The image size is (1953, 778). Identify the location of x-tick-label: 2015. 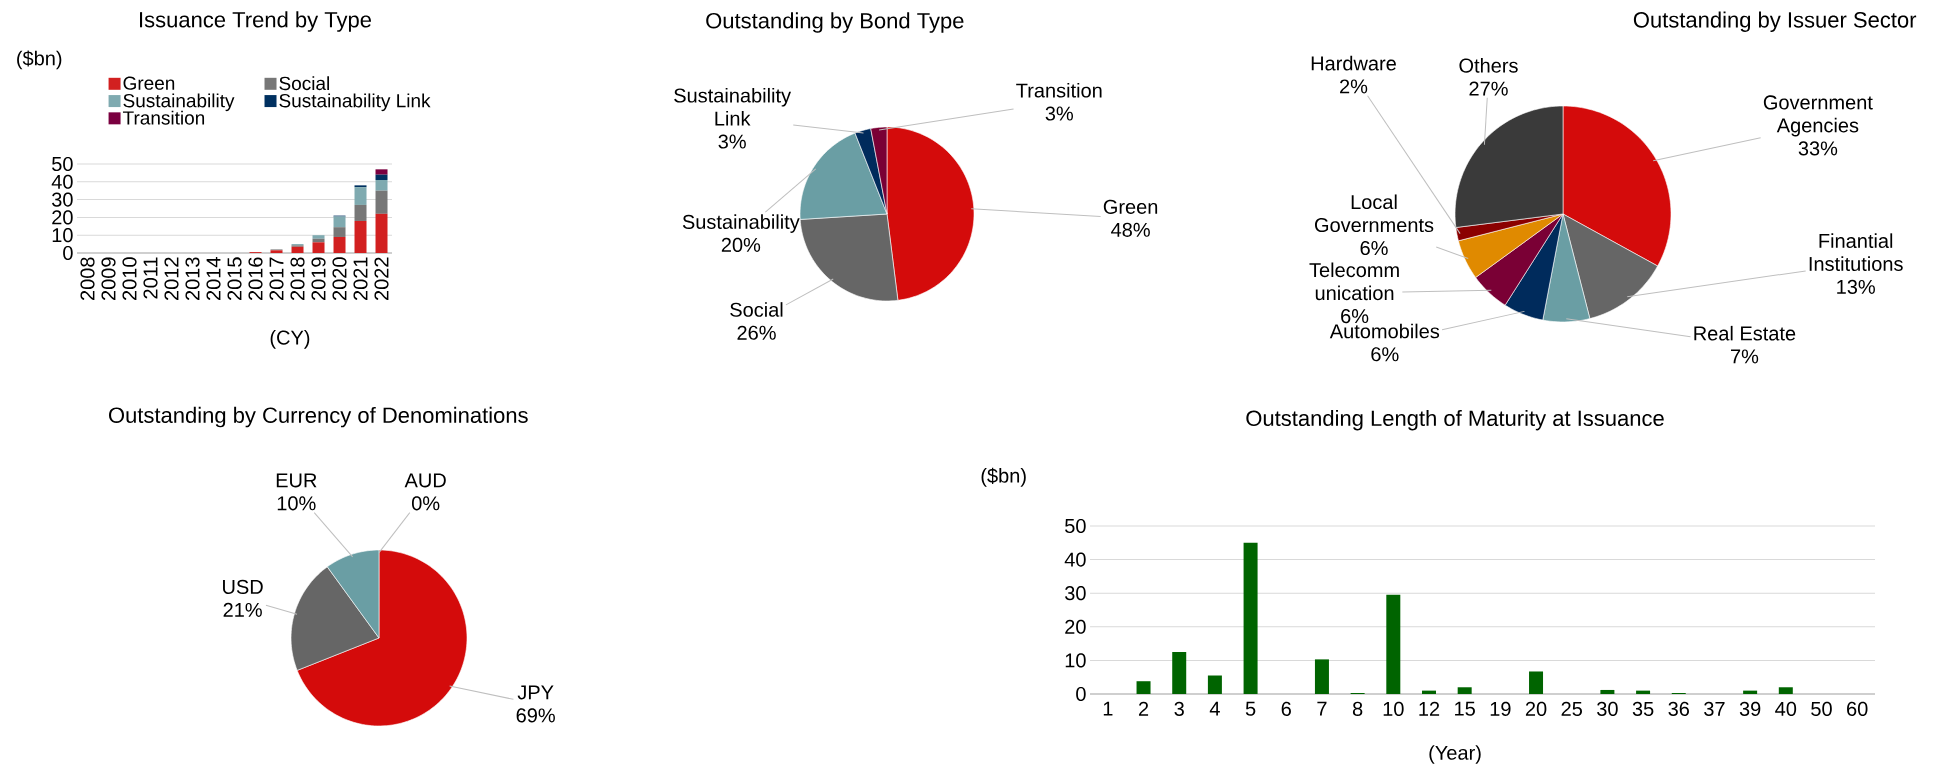
(234, 279).